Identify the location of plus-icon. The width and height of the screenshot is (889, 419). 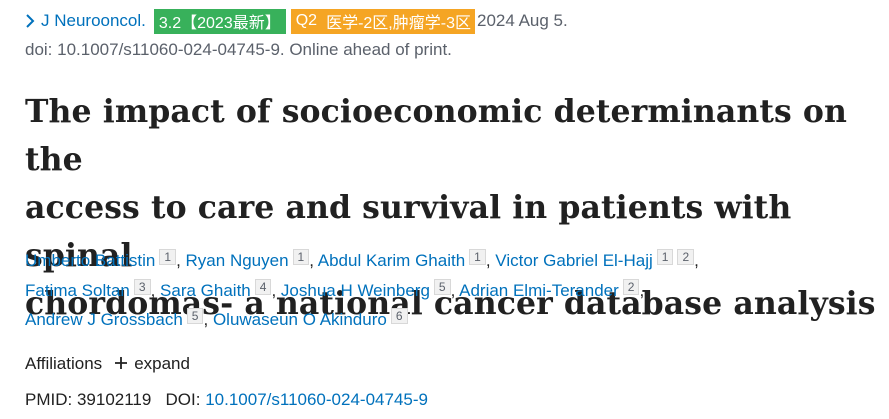
(121, 364).